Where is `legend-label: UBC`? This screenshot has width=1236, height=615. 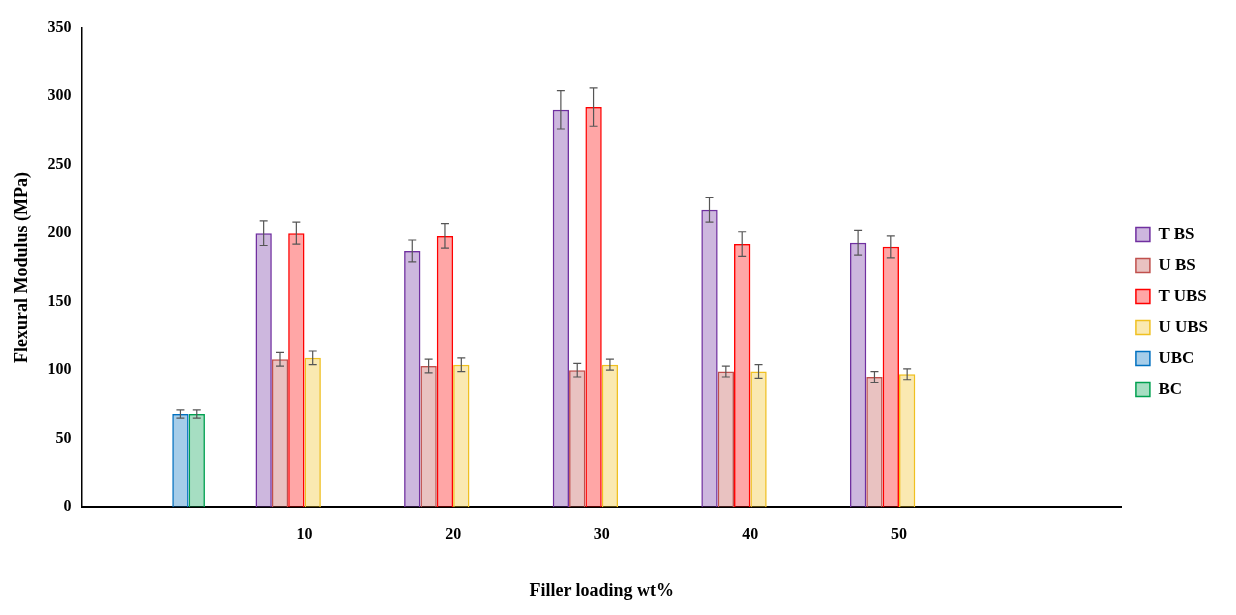 legend-label: UBC is located at coordinates (1176, 357).